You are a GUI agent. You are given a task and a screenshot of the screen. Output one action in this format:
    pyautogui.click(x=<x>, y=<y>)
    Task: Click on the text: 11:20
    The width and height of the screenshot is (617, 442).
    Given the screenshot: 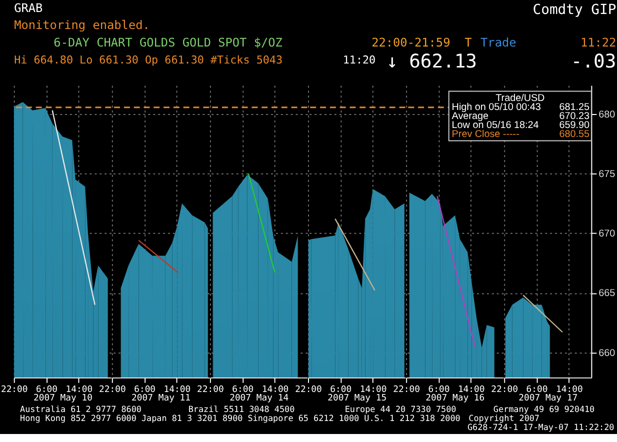 What is the action you would take?
    pyautogui.click(x=359, y=59)
    